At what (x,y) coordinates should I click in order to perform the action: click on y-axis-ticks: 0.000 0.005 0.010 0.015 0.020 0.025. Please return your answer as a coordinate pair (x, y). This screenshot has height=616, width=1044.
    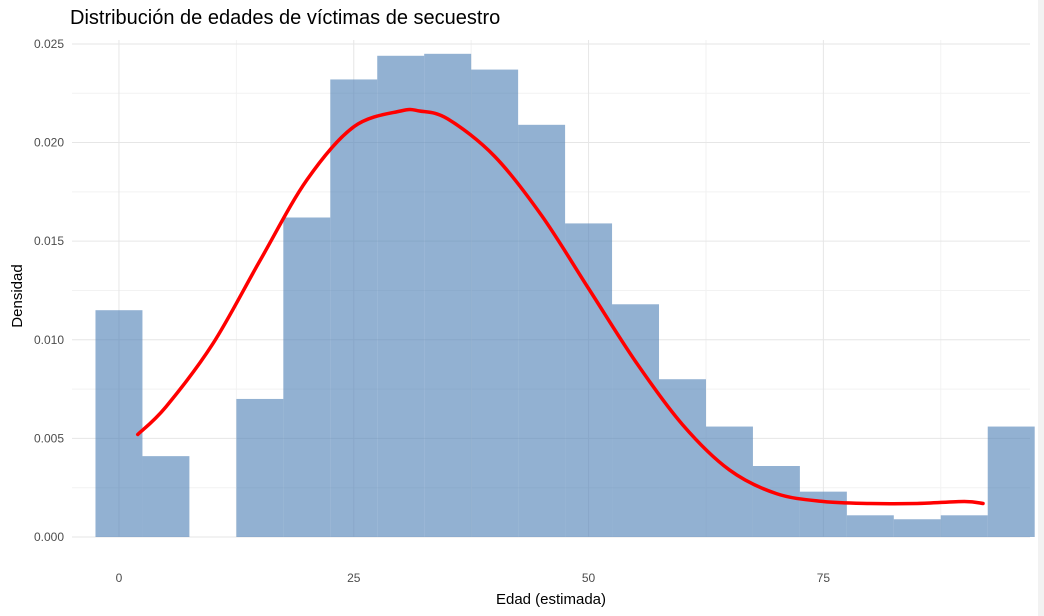
    Looking at the image, I should click on (49, 290).